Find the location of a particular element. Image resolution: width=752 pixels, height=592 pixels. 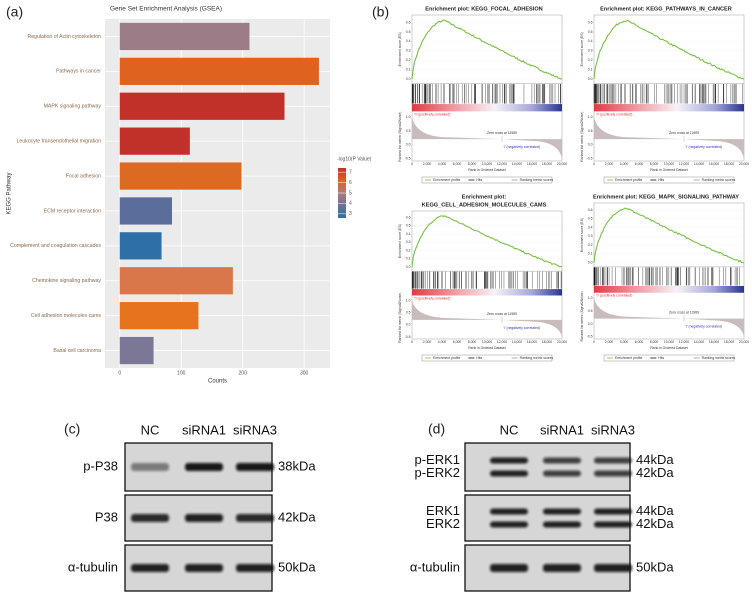

metric-area is located at coordinates (669, 138).